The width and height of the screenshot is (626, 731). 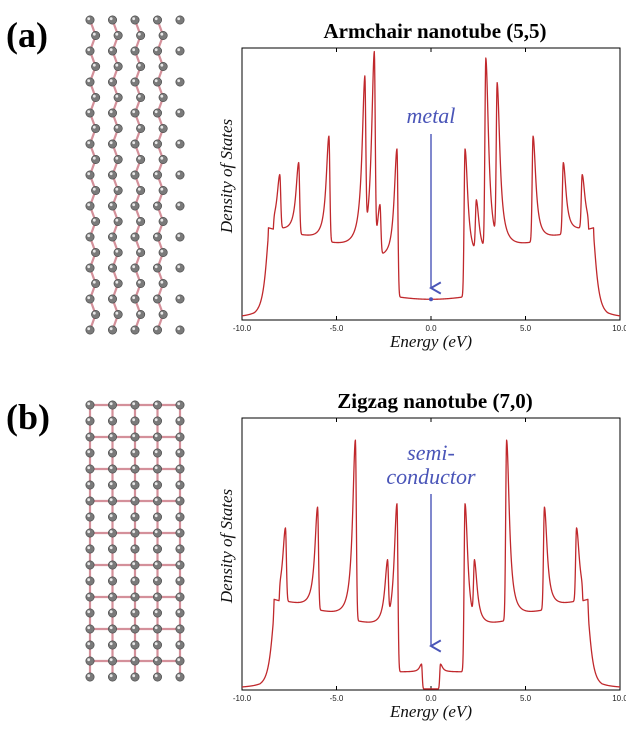 I want to click on chart-title: Zigzag nanotube (7,0), so click(x=434, y=401).